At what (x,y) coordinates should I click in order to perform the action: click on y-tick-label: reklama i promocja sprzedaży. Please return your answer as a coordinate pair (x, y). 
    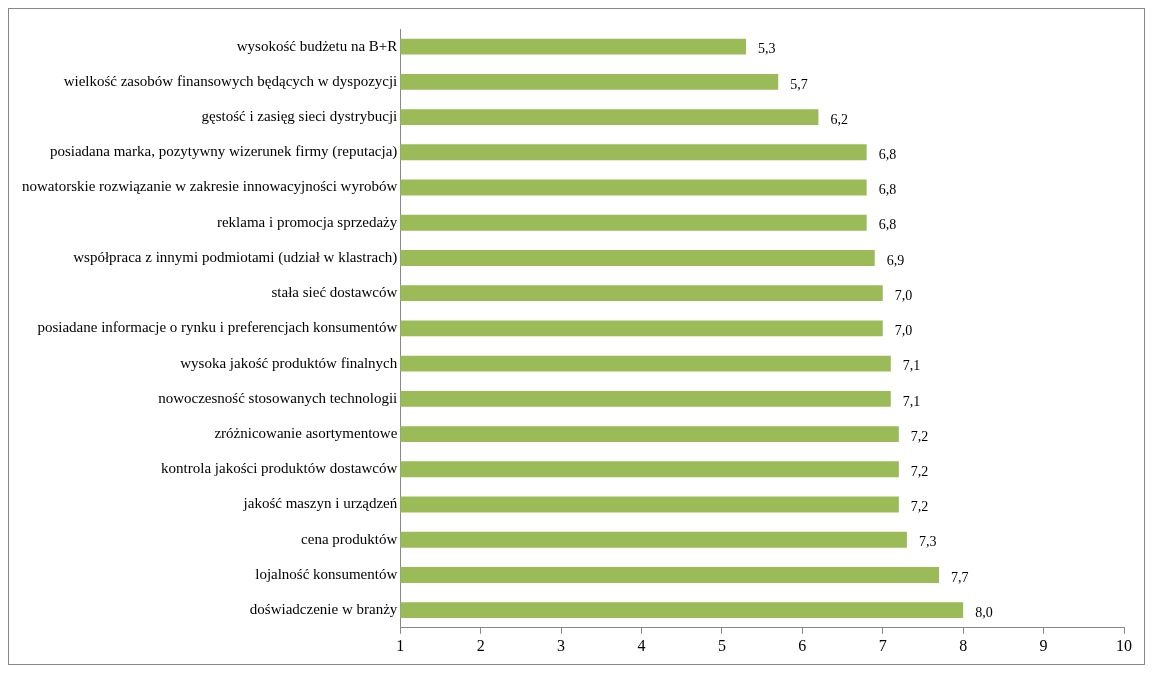
    Looking at the image, I should click on (307, 221).